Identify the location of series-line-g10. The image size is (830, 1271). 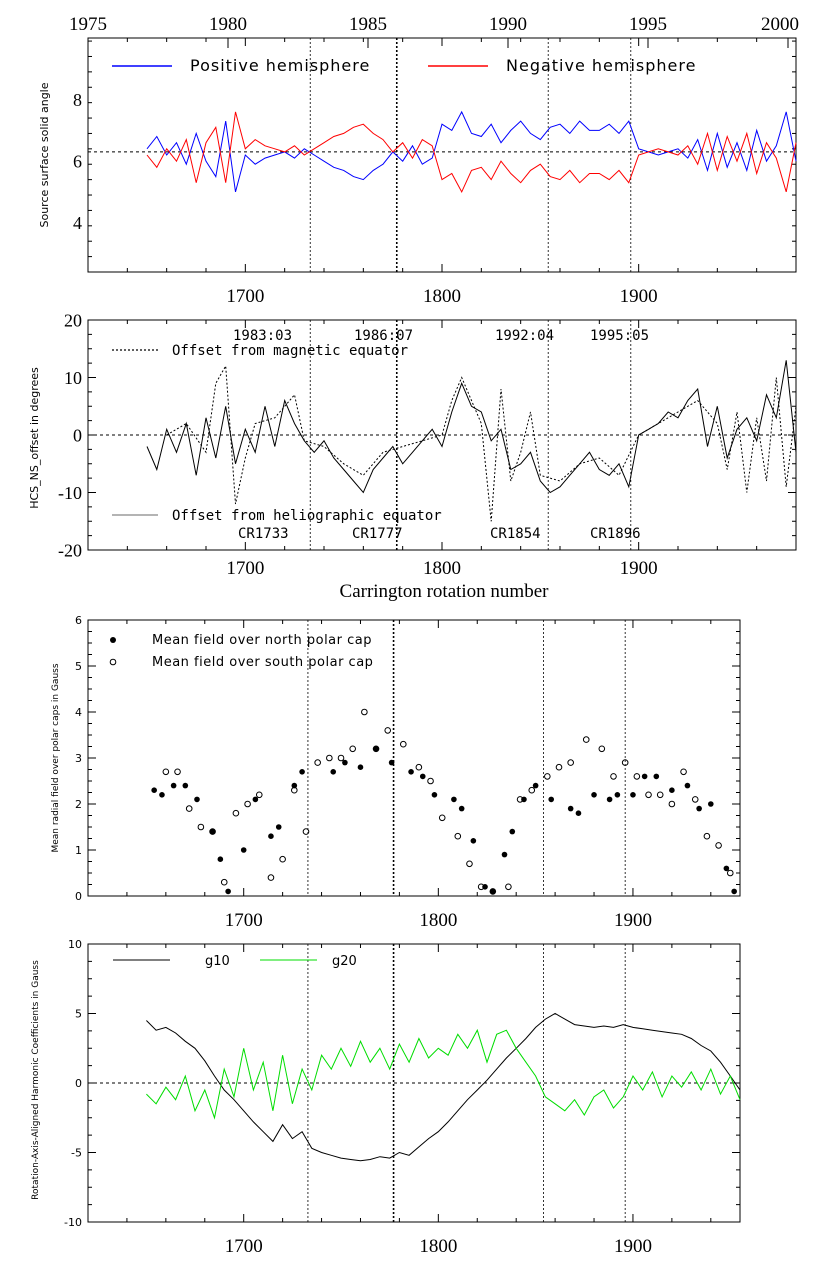
(443, 1087).